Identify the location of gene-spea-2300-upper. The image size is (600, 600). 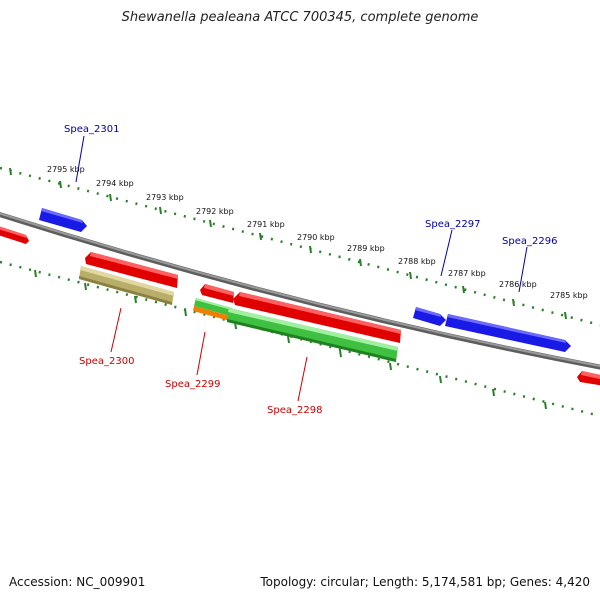
(131, 270).